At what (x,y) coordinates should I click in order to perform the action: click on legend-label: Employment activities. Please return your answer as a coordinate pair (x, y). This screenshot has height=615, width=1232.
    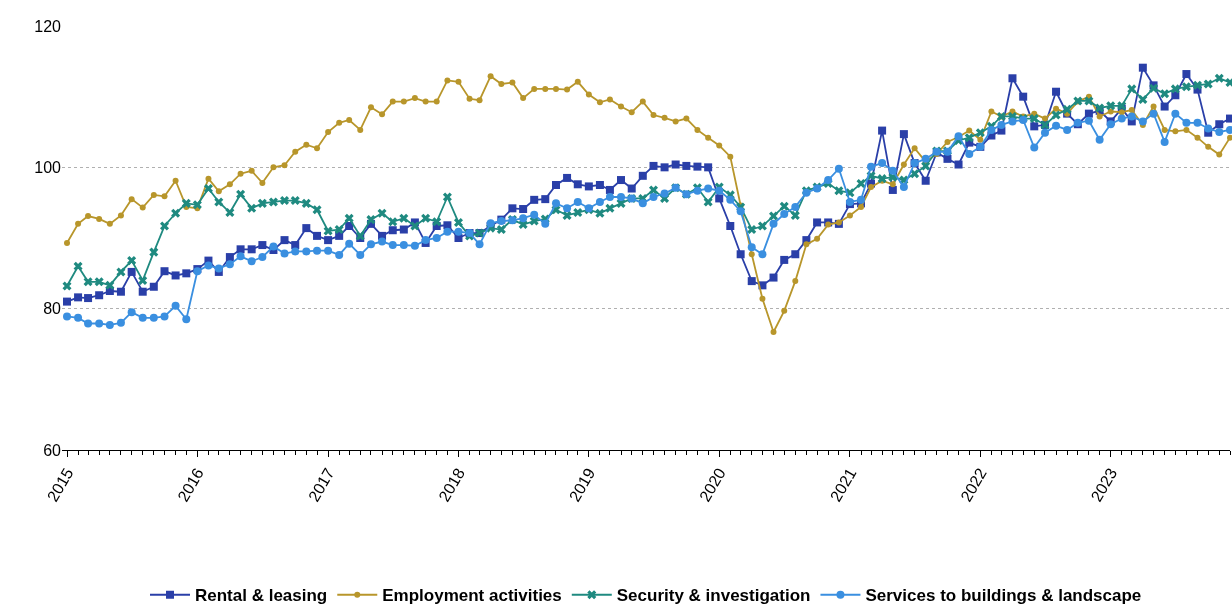
    Looking at the image, I should click on (472, 596).